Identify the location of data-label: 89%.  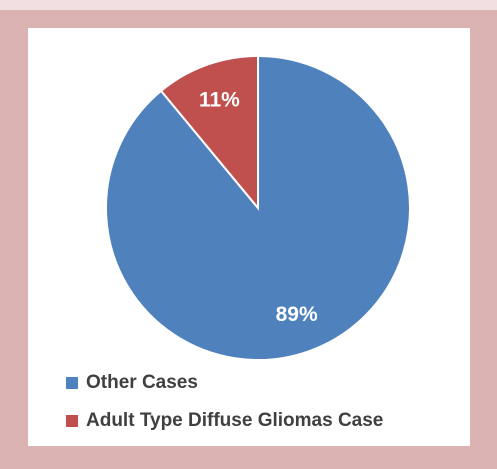
(297, 314).